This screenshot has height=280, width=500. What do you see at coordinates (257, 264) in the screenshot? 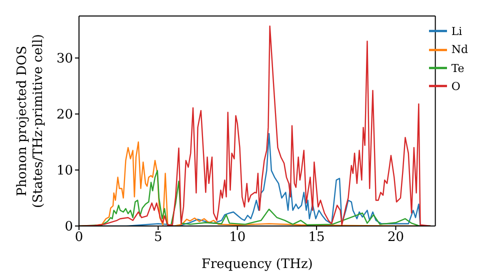
I see `x-axis-title: Frequency (THz)` at bounding box center [257, 264].